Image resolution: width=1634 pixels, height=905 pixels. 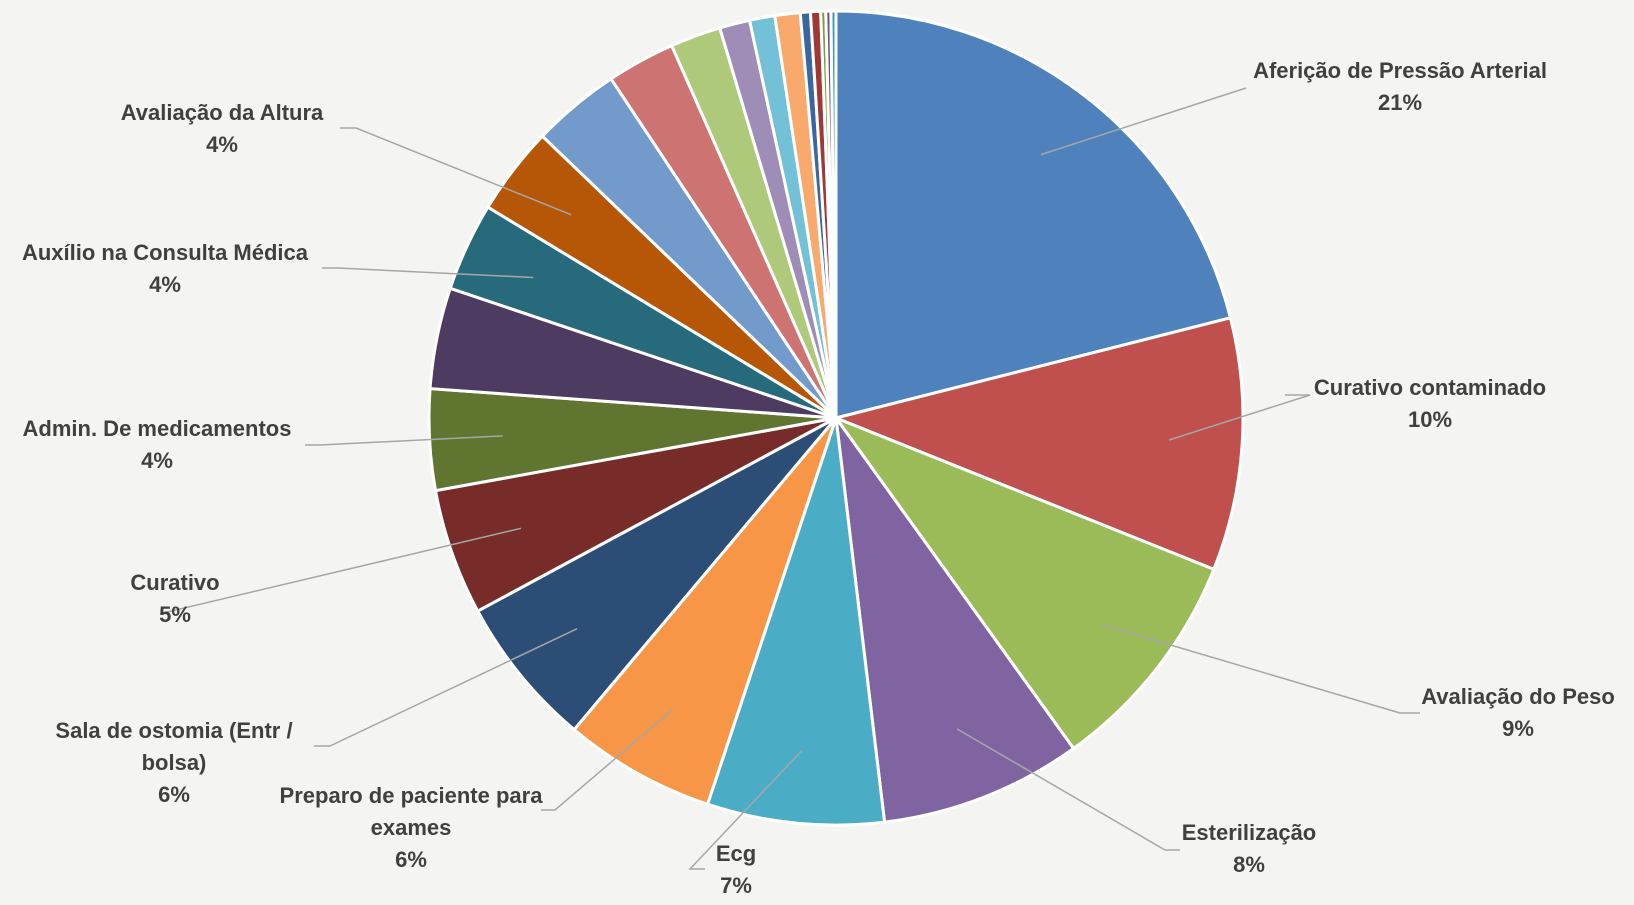 What do you see at coordinates (1430, 403) in the screenshot?
I see `slice-label: Curativo contaminado 10%` at bounding box center [1430, 403].